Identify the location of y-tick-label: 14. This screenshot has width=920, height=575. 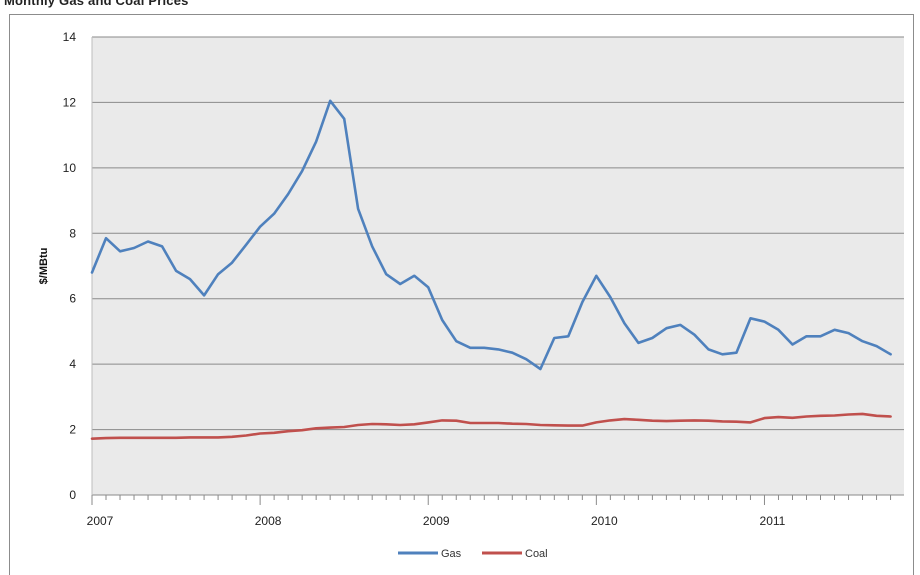
(70, 37).